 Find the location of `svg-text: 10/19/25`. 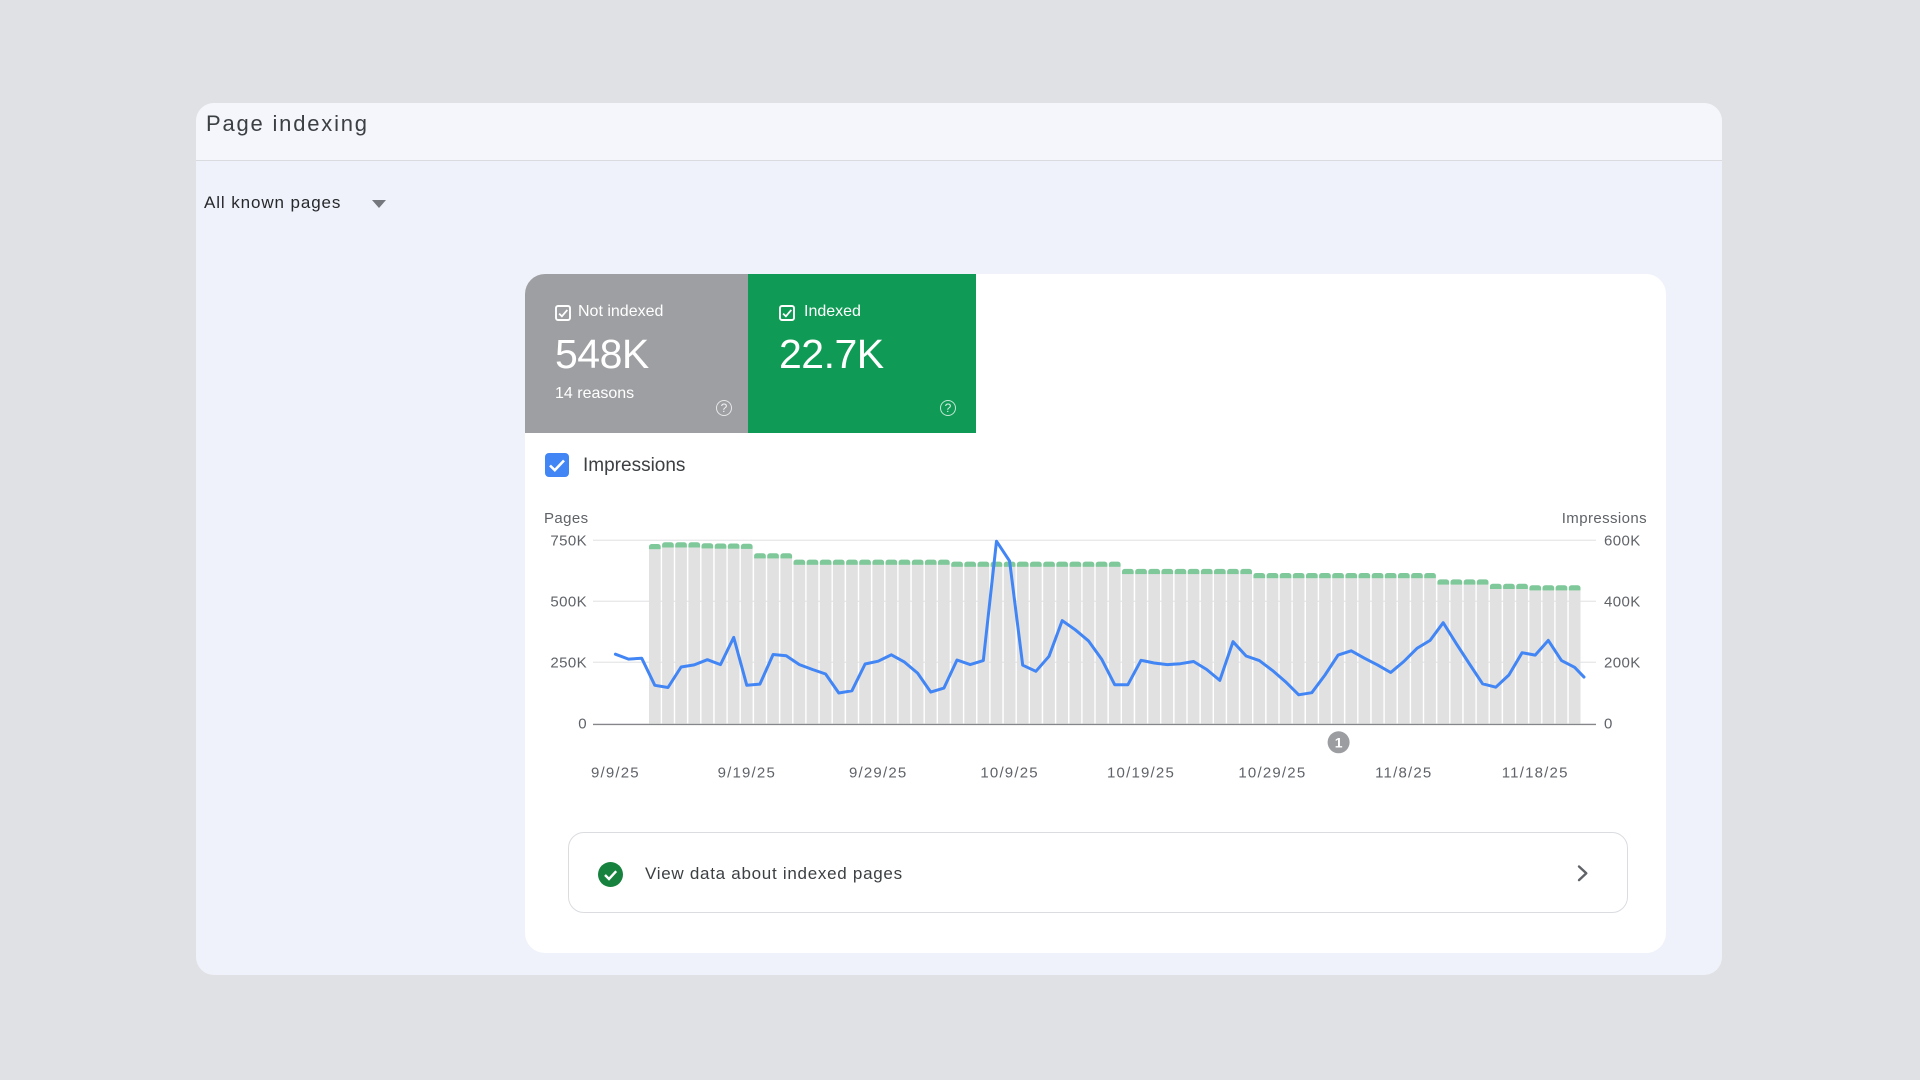

svg-text: 10/19/25 is located at coordinates (1141, 773).